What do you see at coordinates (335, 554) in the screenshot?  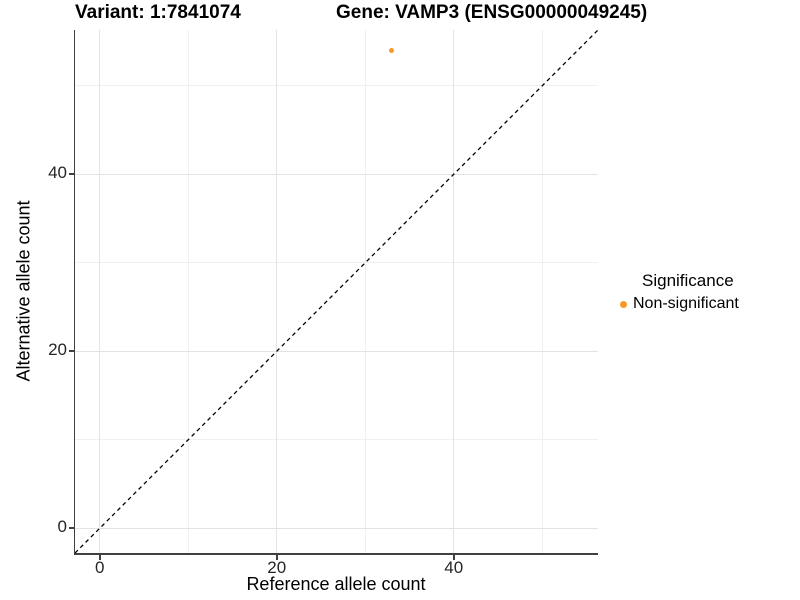 I see `x-axis-line` at bounding box center [335, 554].